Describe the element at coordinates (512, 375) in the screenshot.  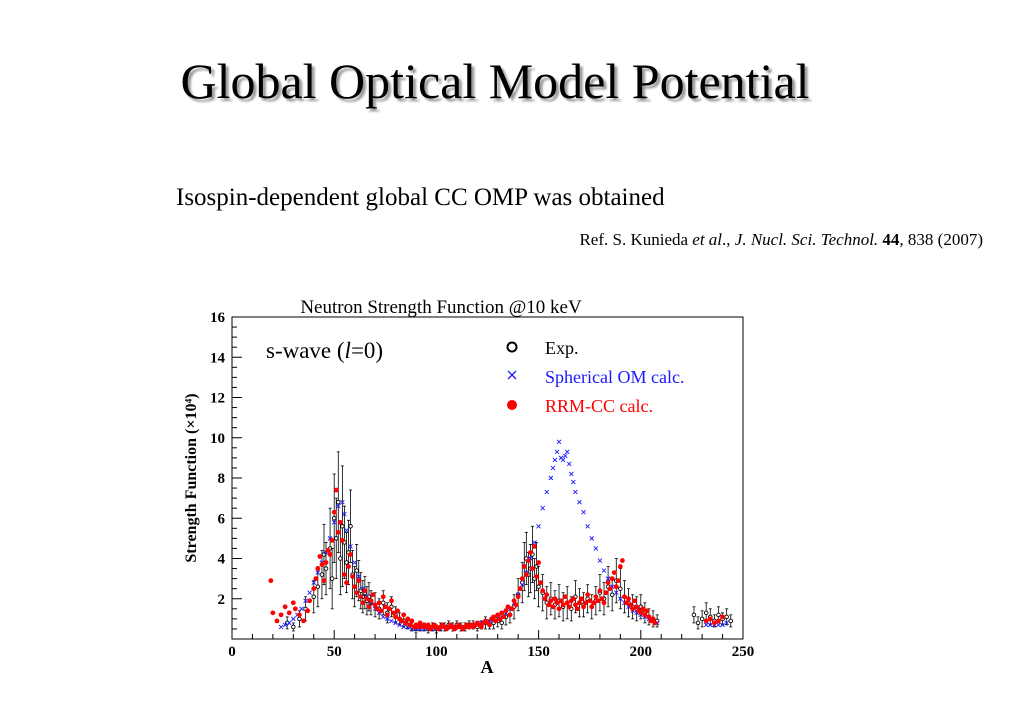
I see `legend-marker-spherical` at that location.